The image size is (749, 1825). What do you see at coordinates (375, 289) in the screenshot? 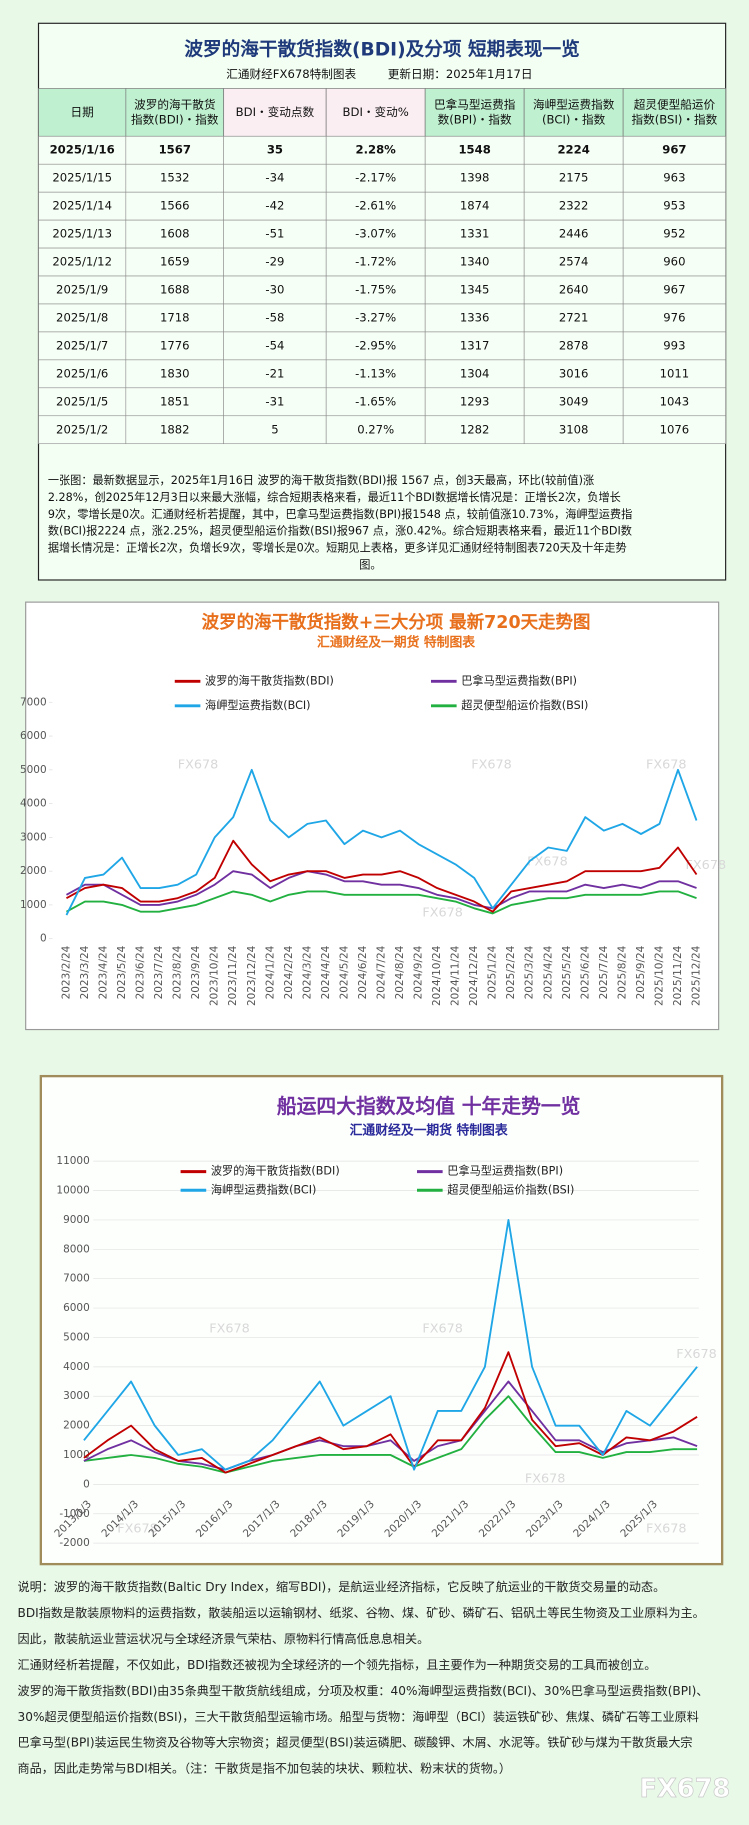
I see `cell-text: -1.75%` at bounding box center [375, 289].